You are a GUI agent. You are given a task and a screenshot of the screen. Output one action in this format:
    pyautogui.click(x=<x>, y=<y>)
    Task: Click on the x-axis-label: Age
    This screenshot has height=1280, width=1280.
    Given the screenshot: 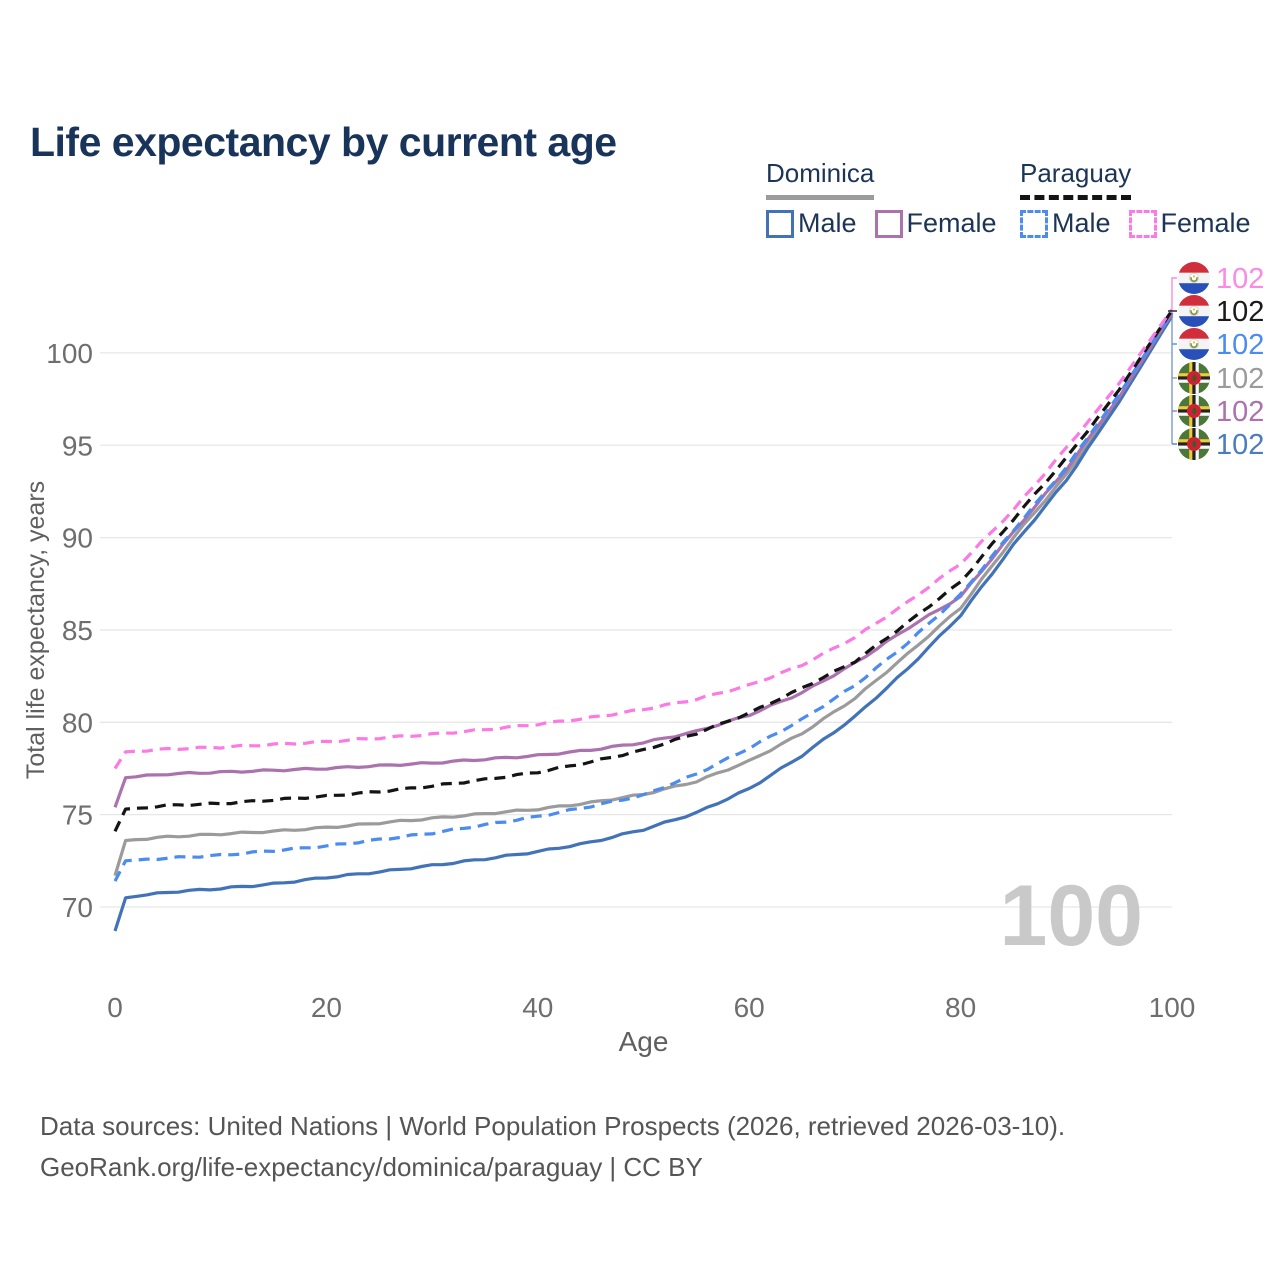 What is the action you would take?
    pyautogui.click(x=644, y=1041)
    